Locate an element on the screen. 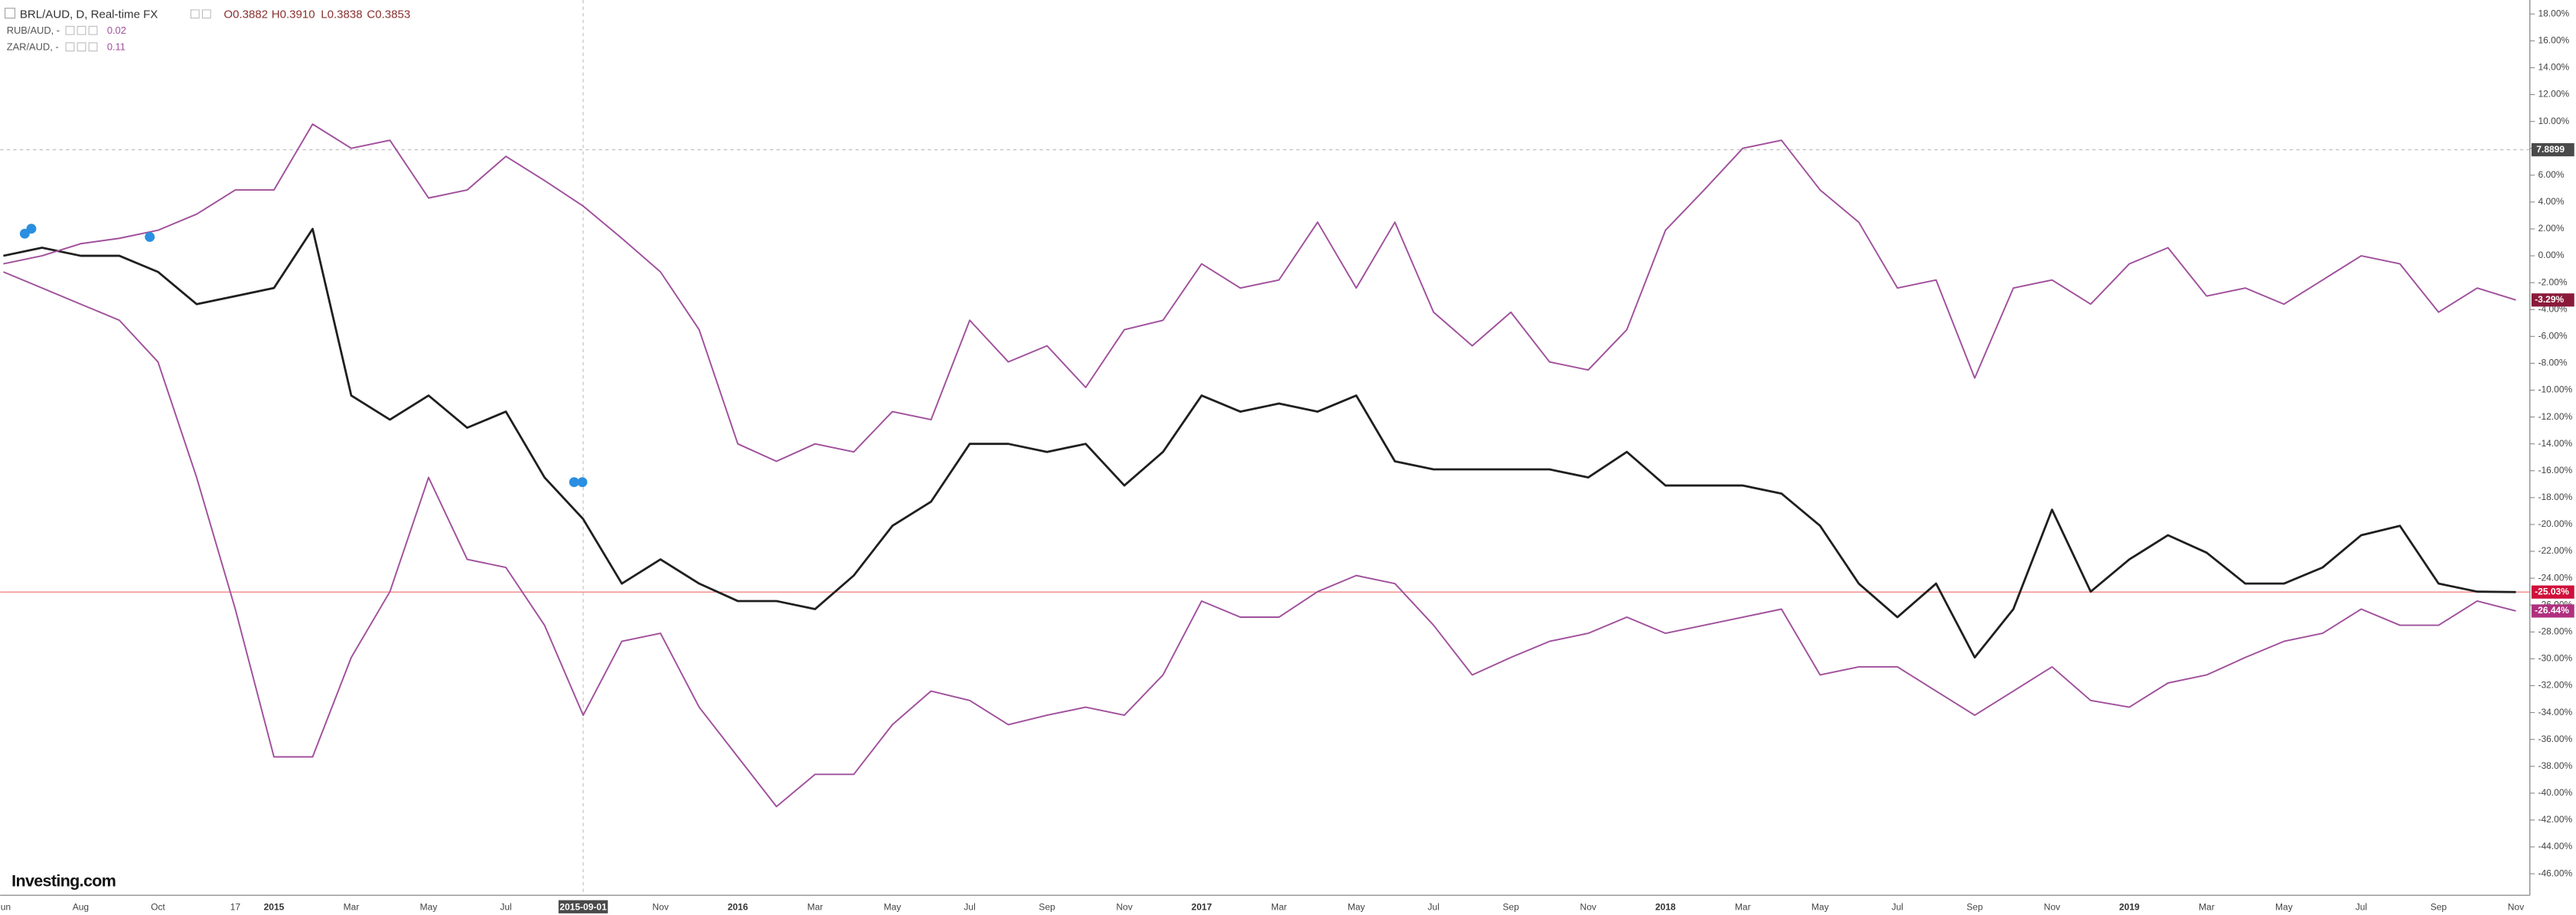 The image size is (2576, 915). crosshair-price-box is located at coordinates (2552, 149).